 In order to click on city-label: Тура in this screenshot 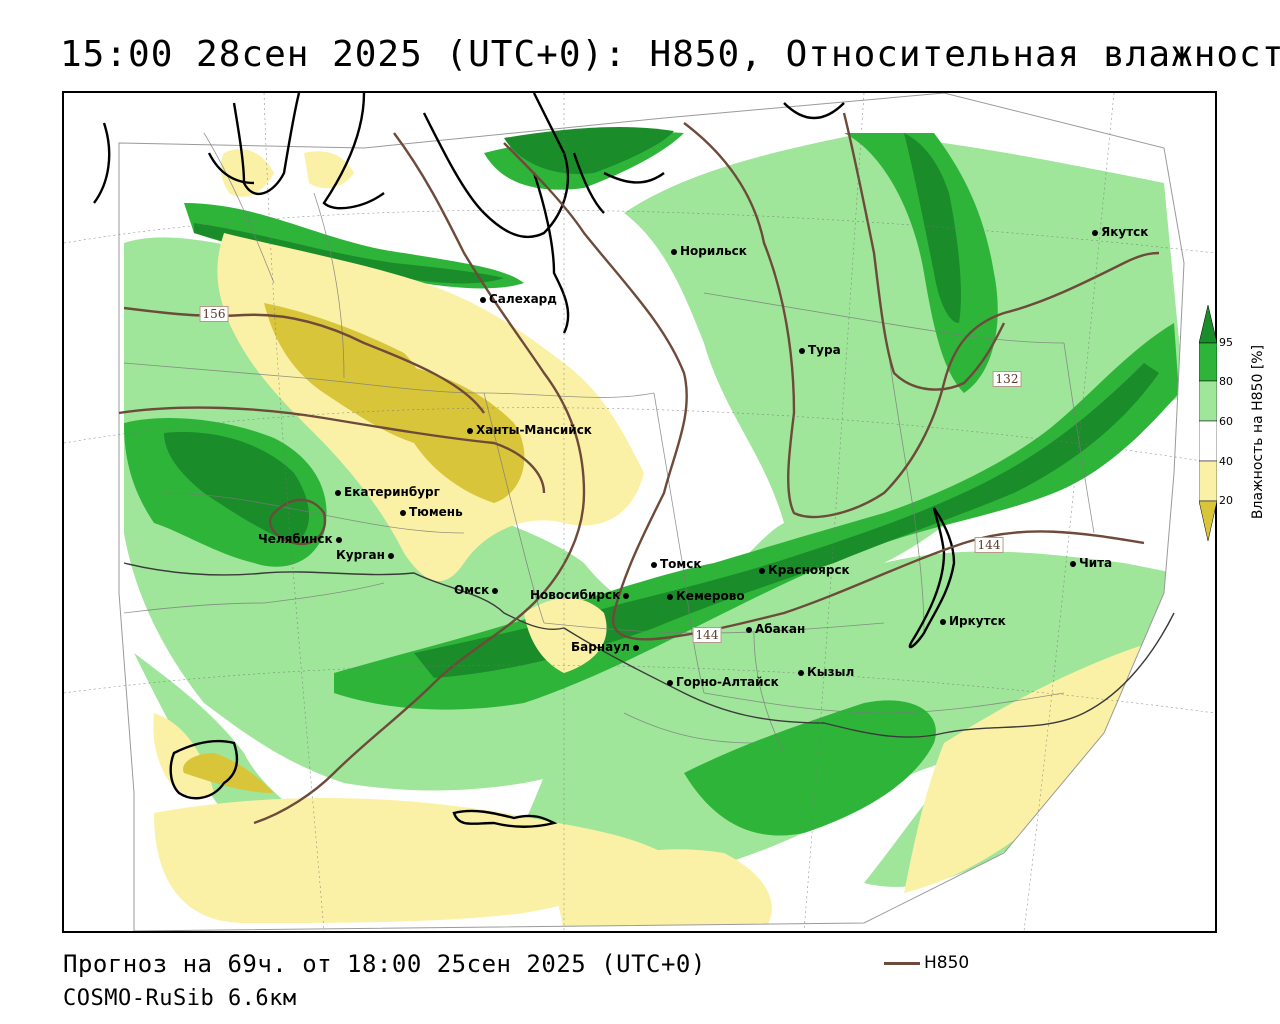, I will do `click(824, 350)`.